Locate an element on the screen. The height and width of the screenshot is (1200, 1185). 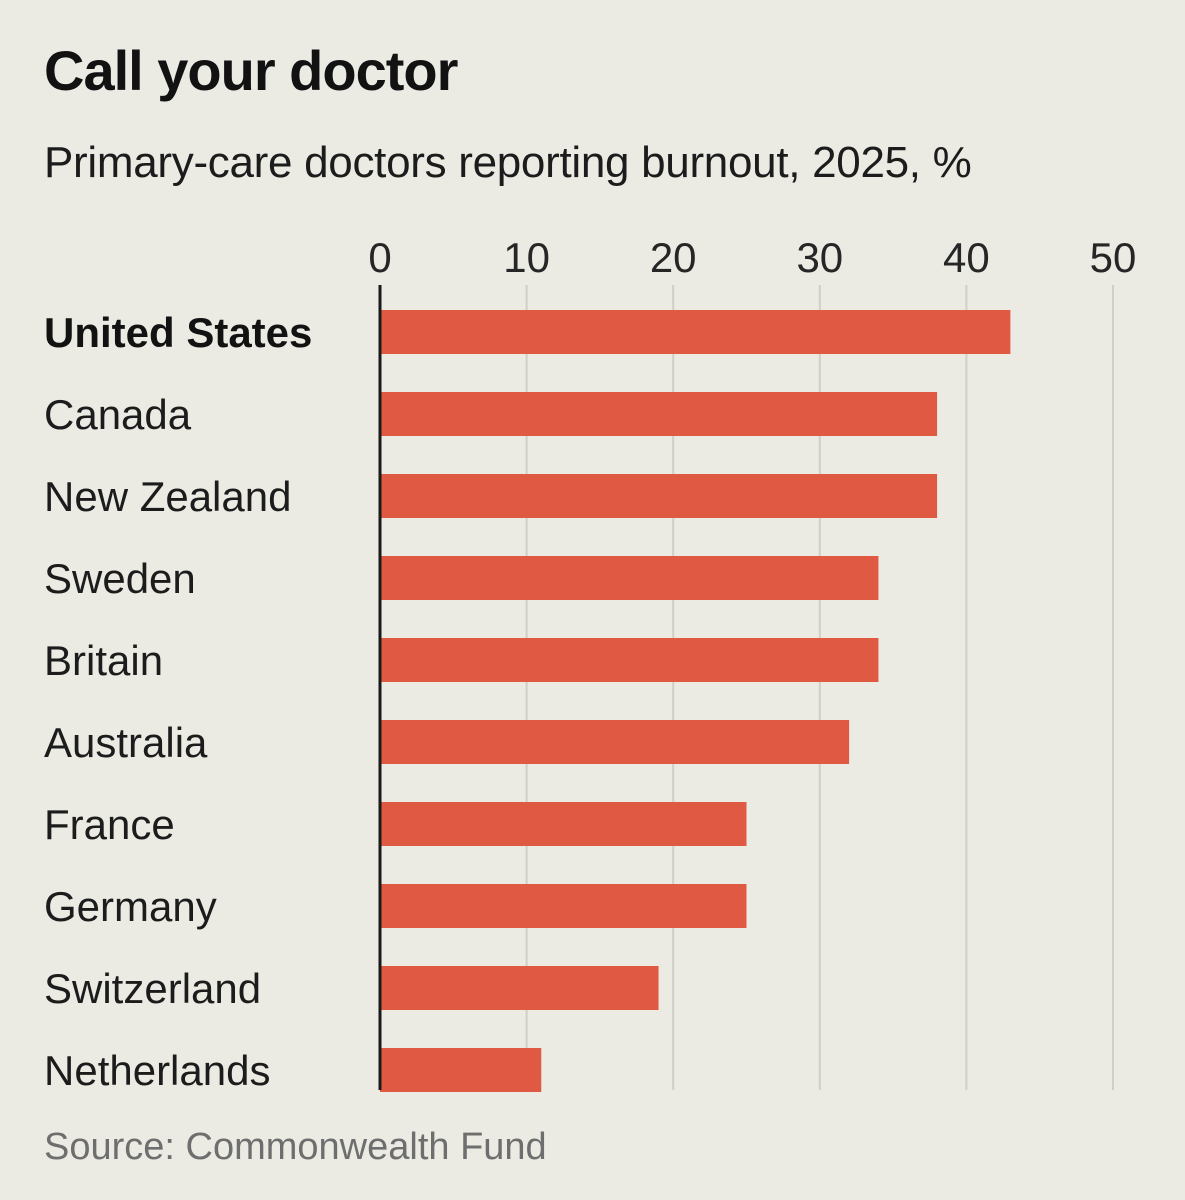
category-label: Australia is located at coordinates (126, 742).